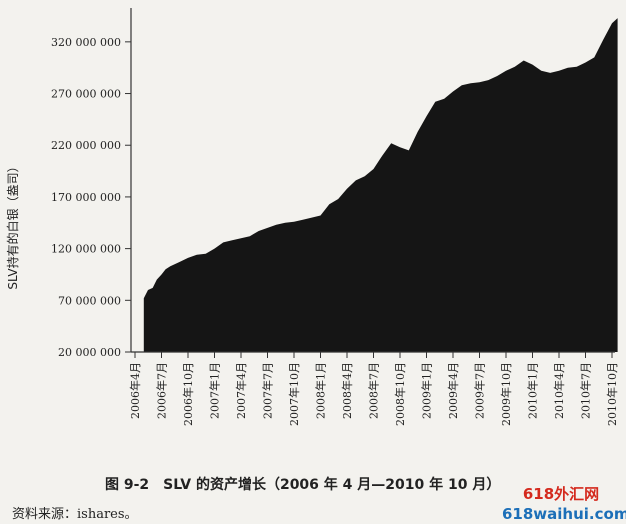 This screenshot has height=524, width=626. What do you see at coordinates (86, 249) in the screenshot?
I see `y-tick-label: 120 000 000` at bounding box center [86, 249].